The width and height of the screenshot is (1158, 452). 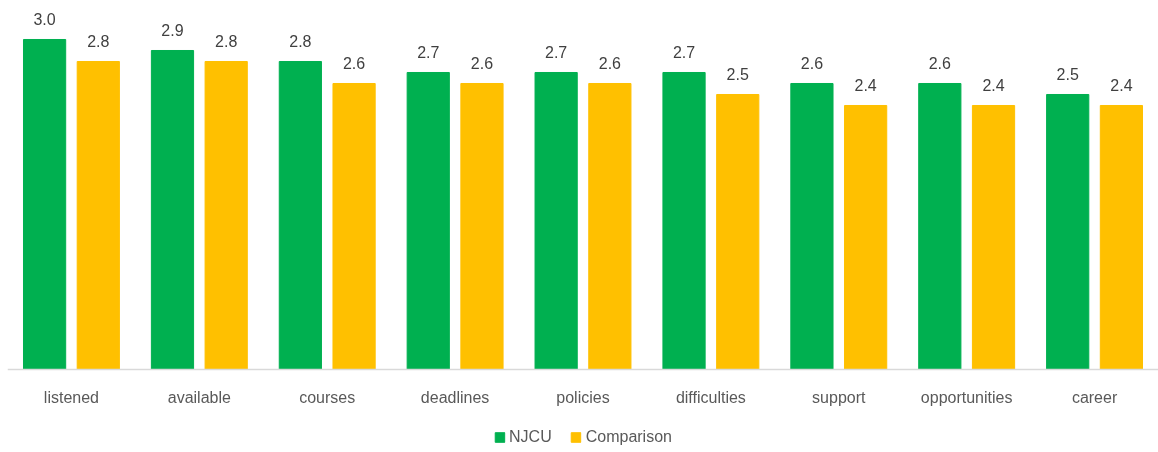 I want to click on x-tick-label: listened, so click(x=71, y=398).